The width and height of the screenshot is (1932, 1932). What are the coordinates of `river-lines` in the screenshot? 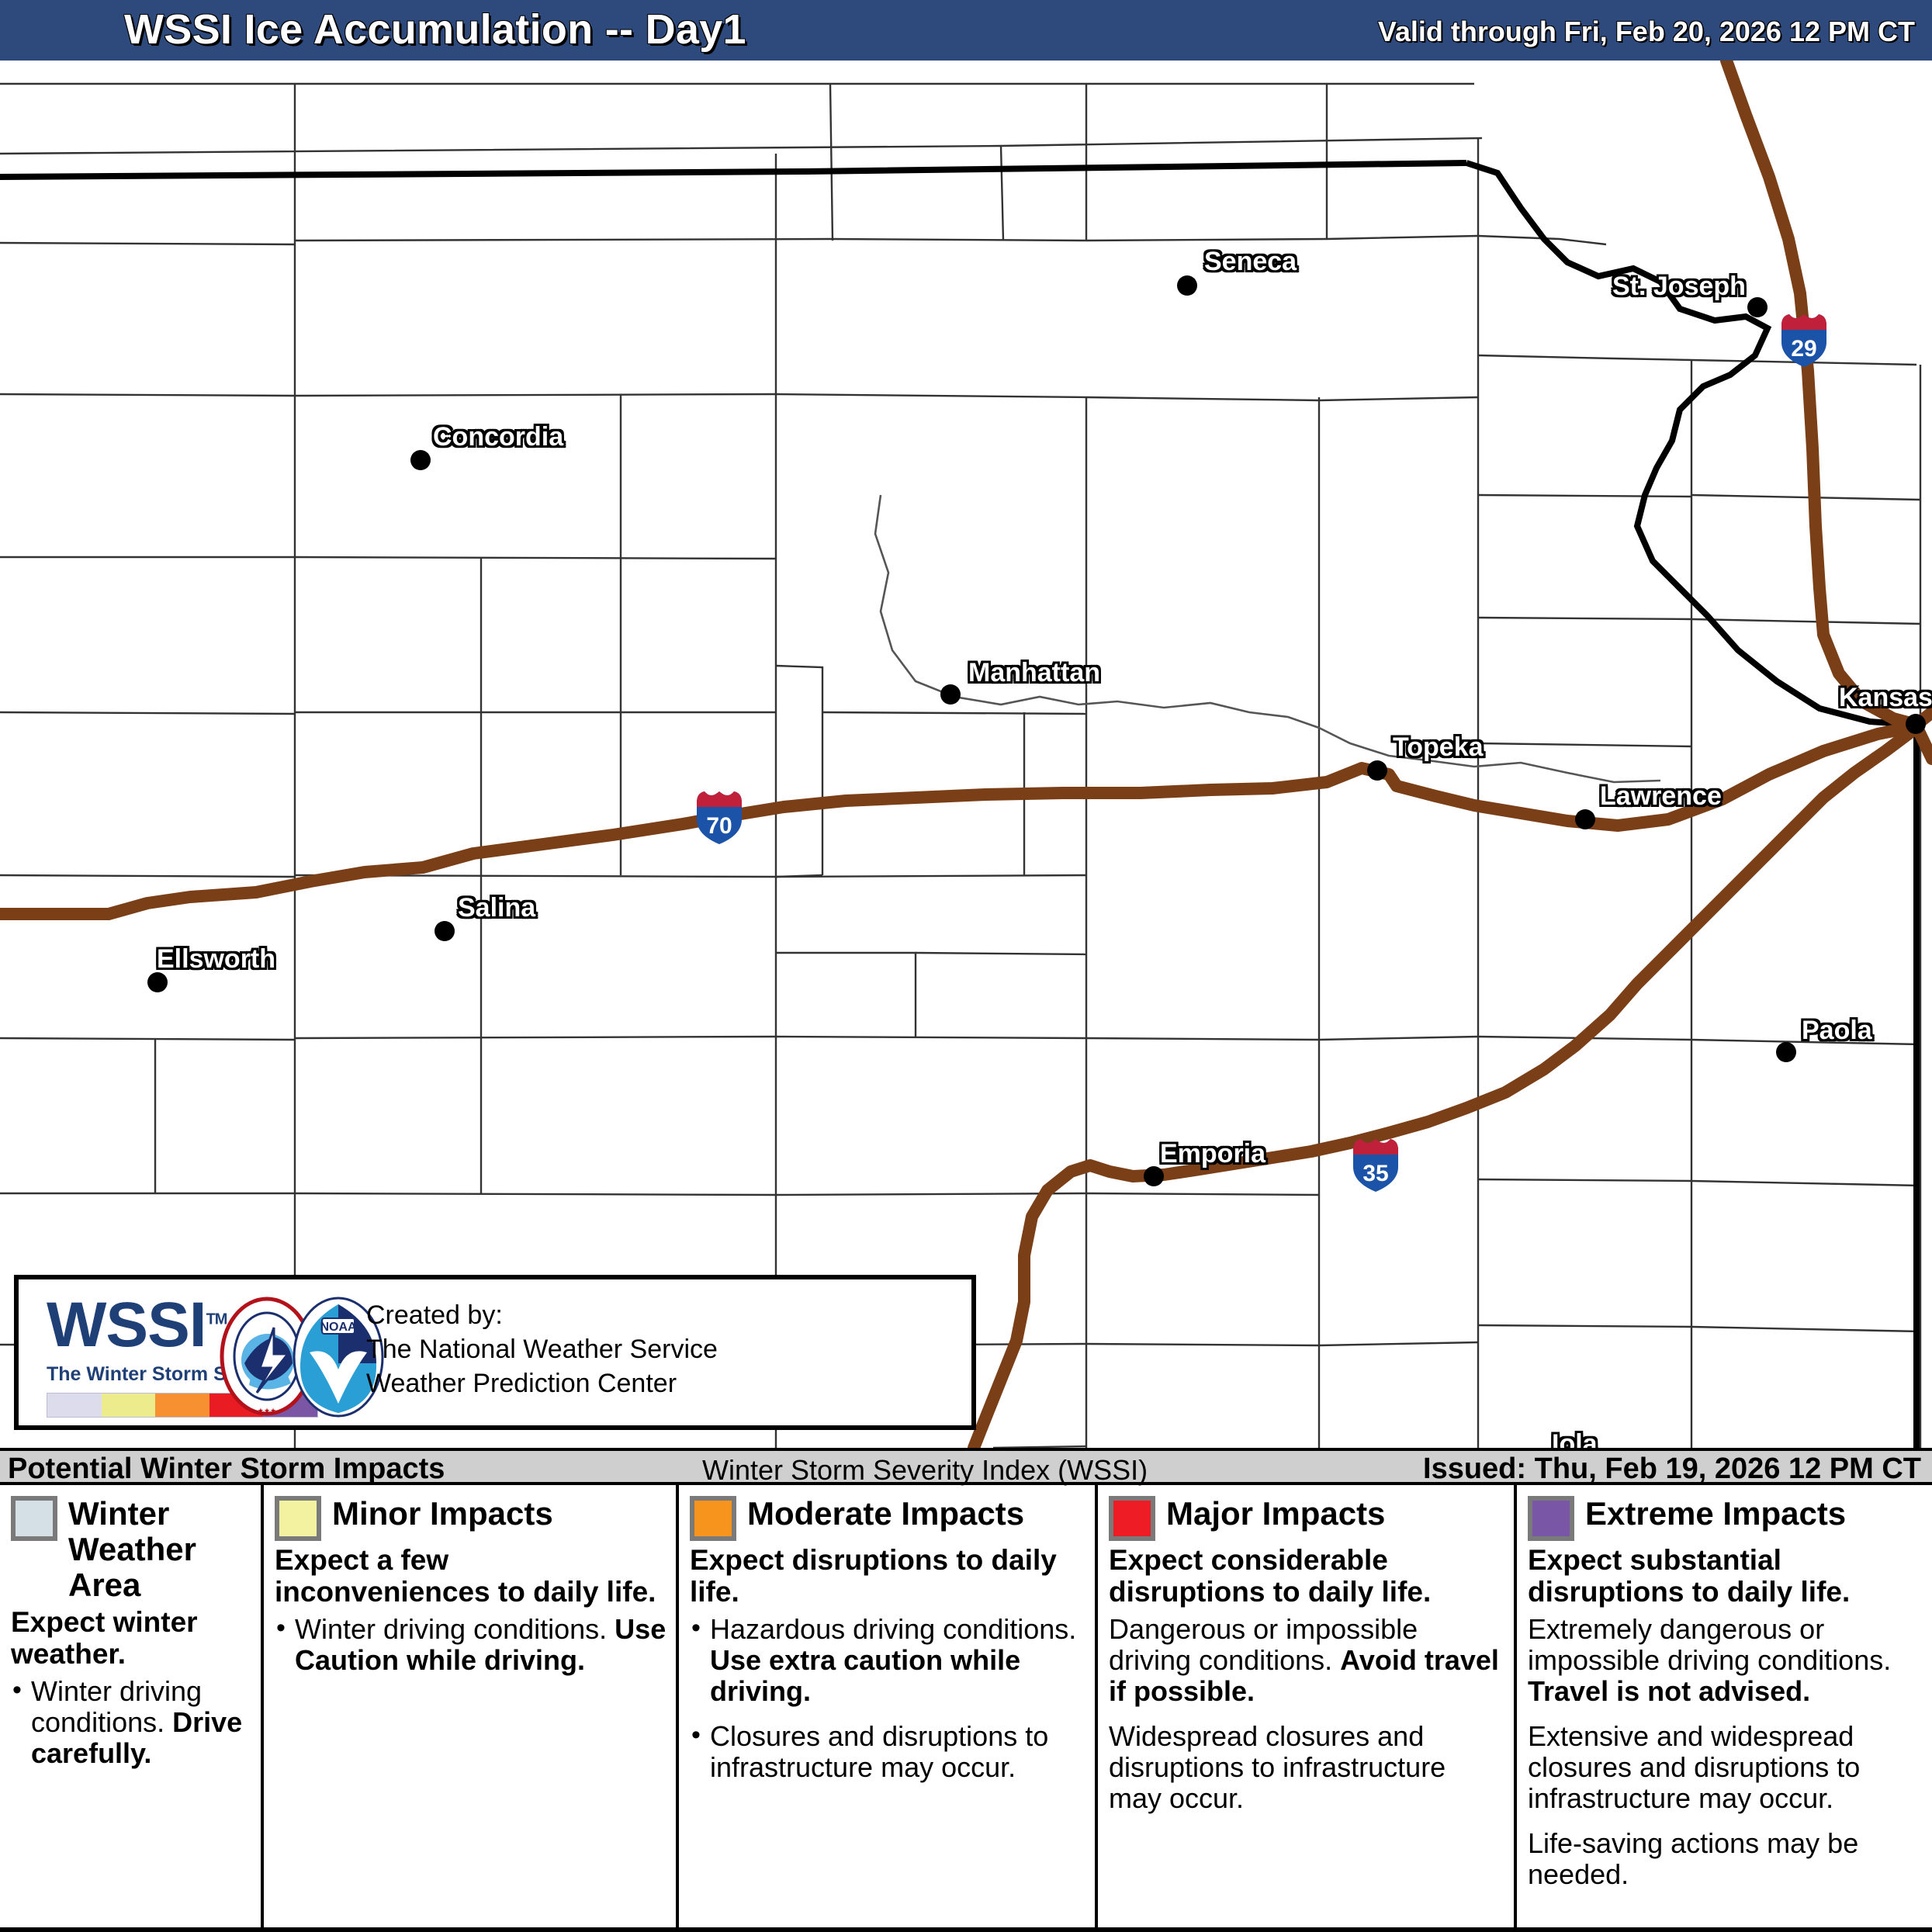 It's located at (1267, 639).